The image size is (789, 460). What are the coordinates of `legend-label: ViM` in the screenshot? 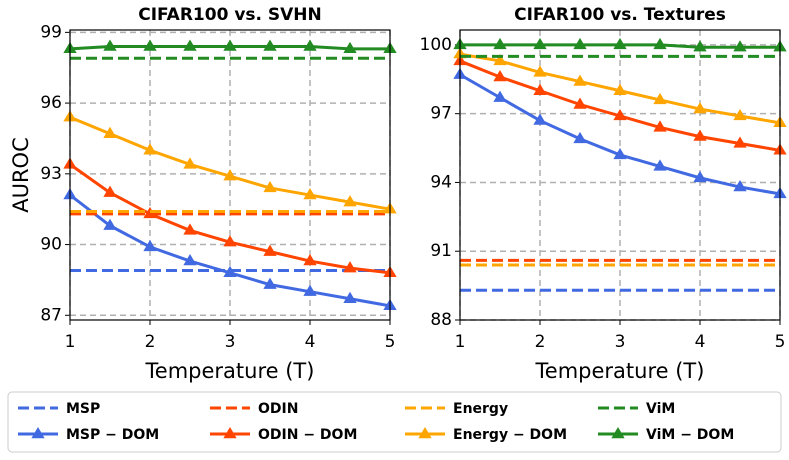 It's located at (660, 409).